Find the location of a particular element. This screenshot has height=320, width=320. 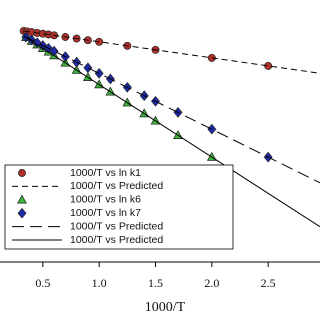

x-tick-label: 2.5 is located at coordinates (268, 283).